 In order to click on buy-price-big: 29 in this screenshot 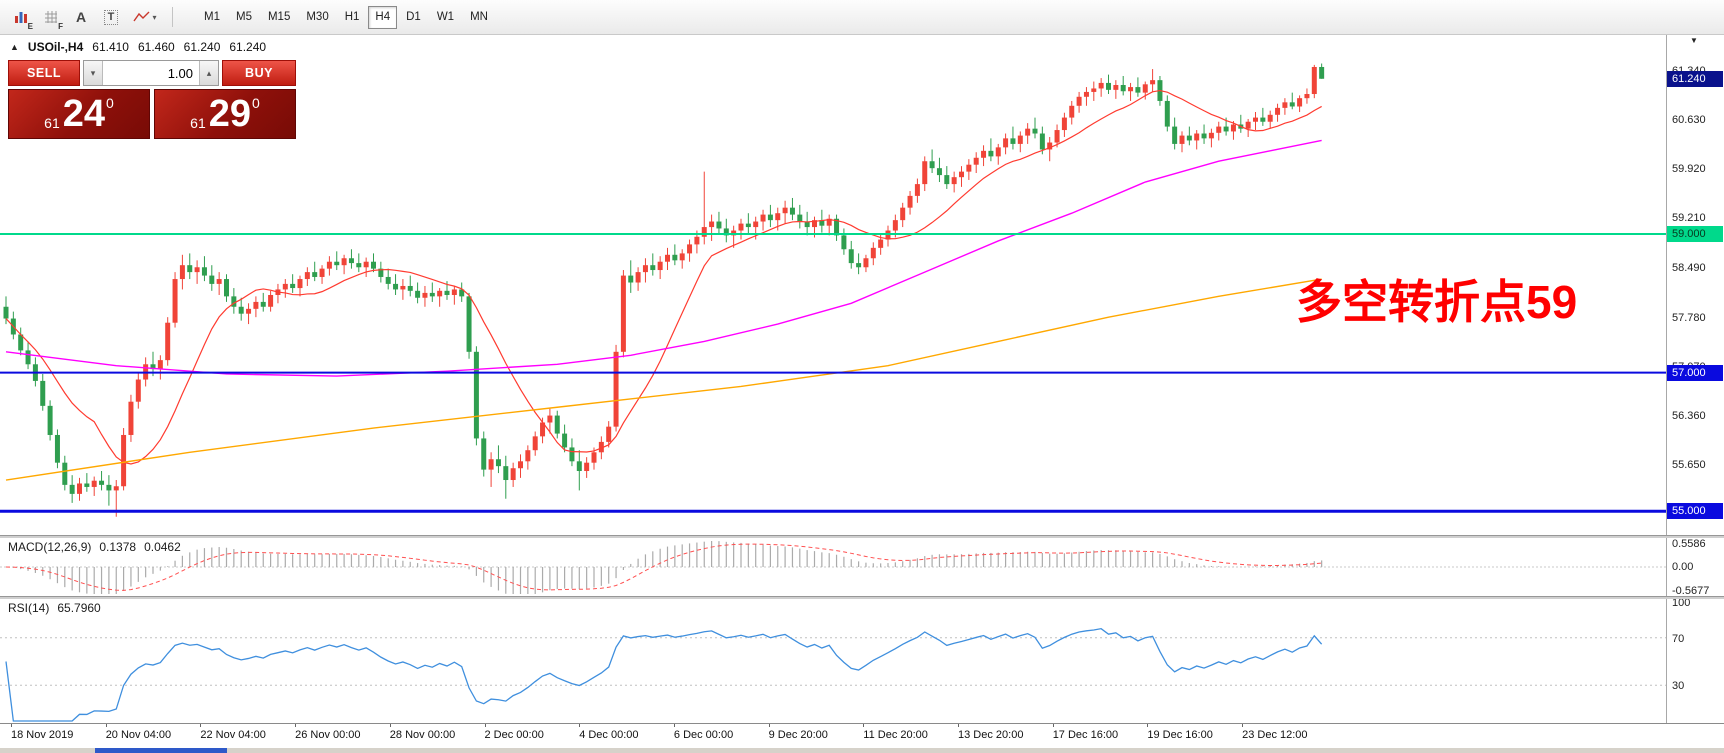, I will do `click(230, 114)`.